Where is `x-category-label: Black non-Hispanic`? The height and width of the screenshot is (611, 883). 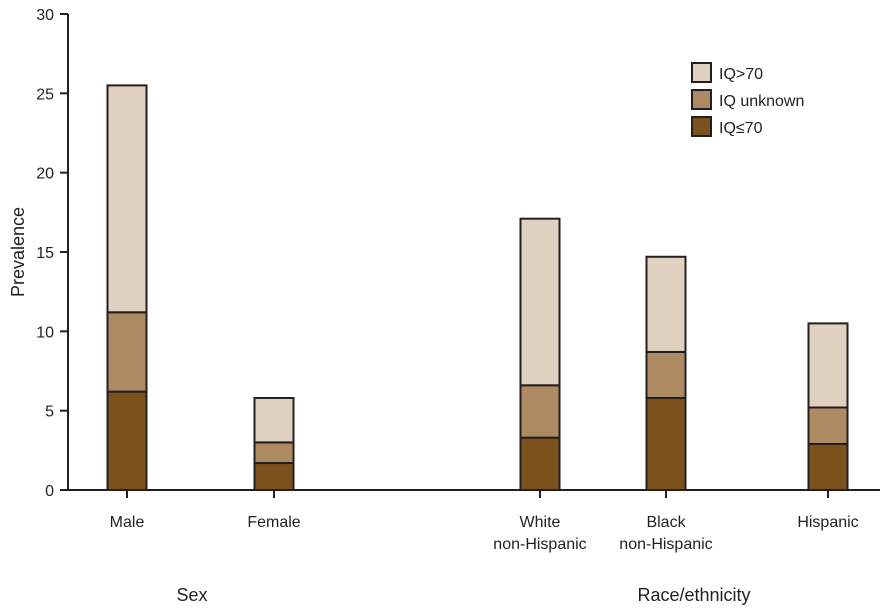
x-category-label: Black non-Hispanic is located at coordinates (665, 533).